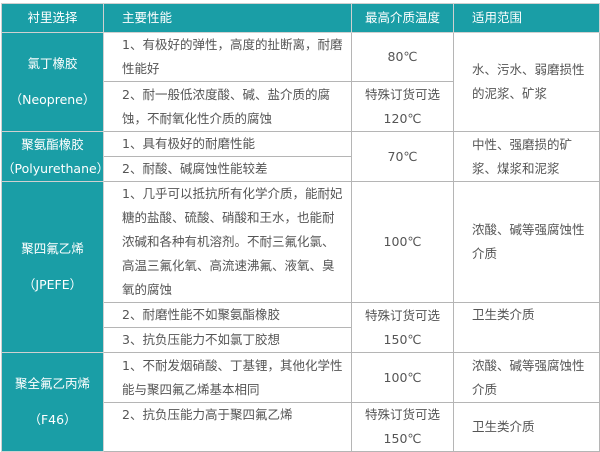 This screenshot has width=600, height=452. Describe the element at coordinates (52, 99) in the screenshot. I see `lining-code: （Neoprene）` at that location.